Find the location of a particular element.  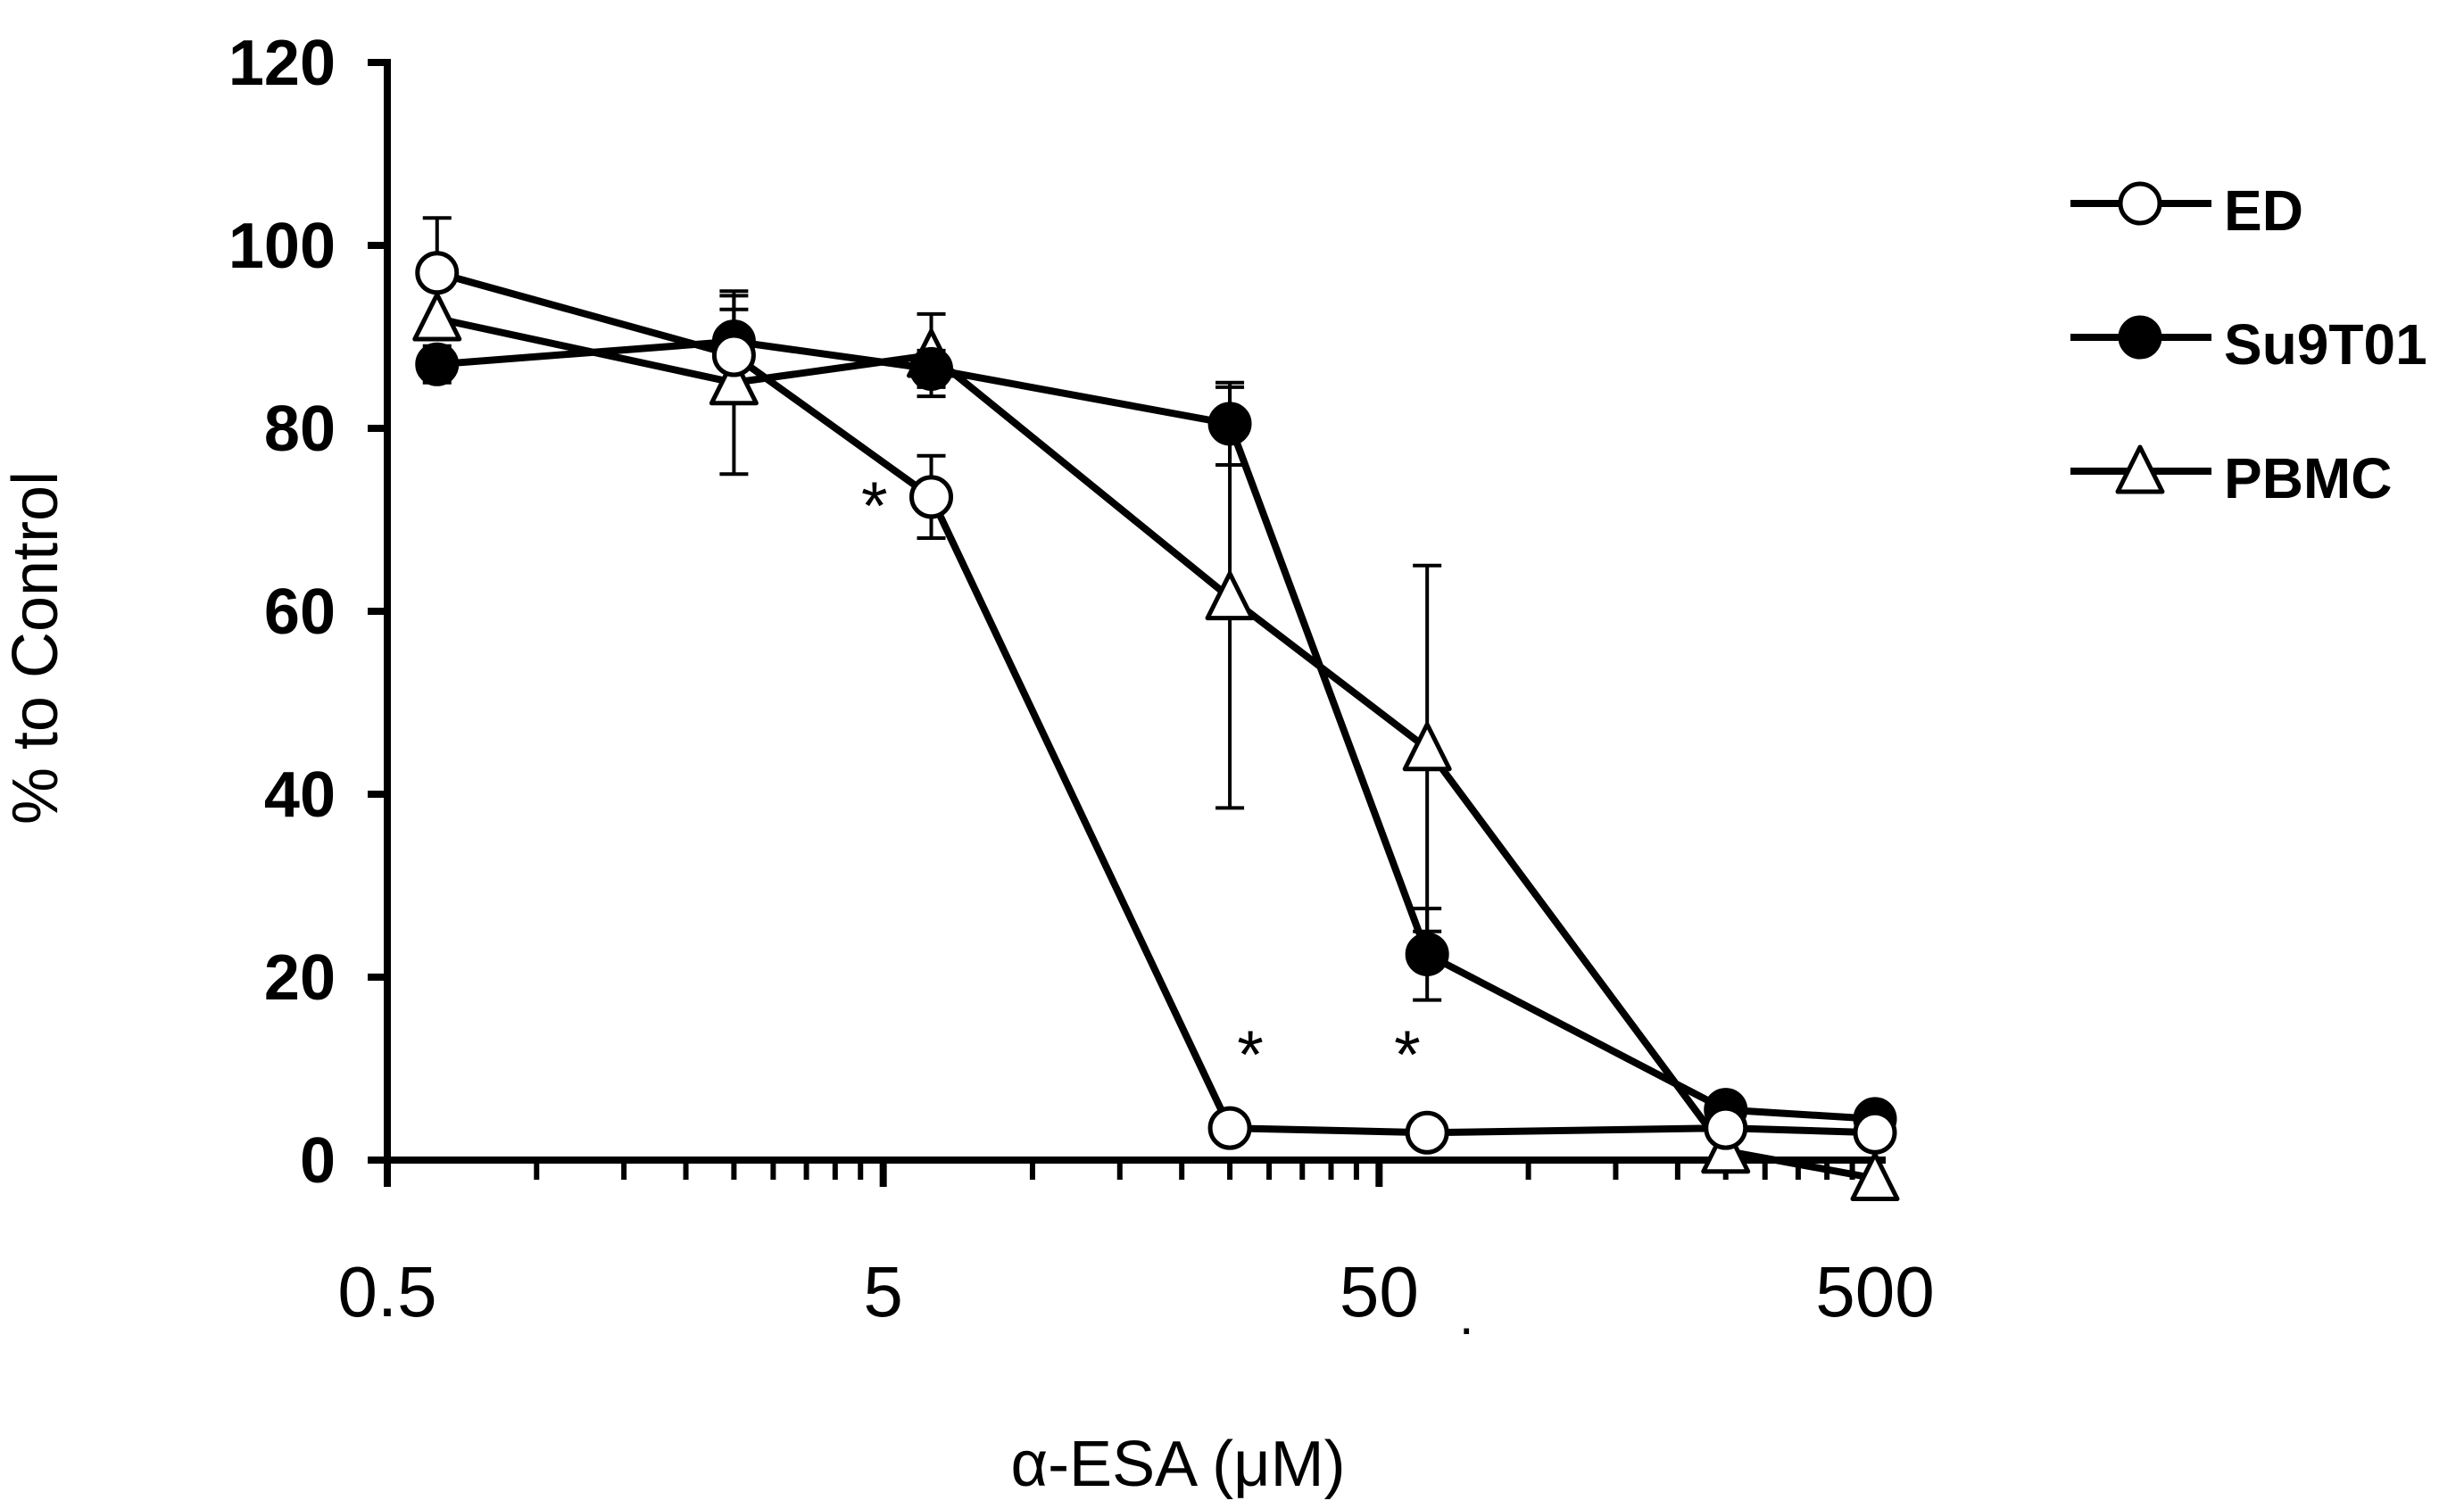

y-tick-label: 100 is located at coordinates (282, 246).